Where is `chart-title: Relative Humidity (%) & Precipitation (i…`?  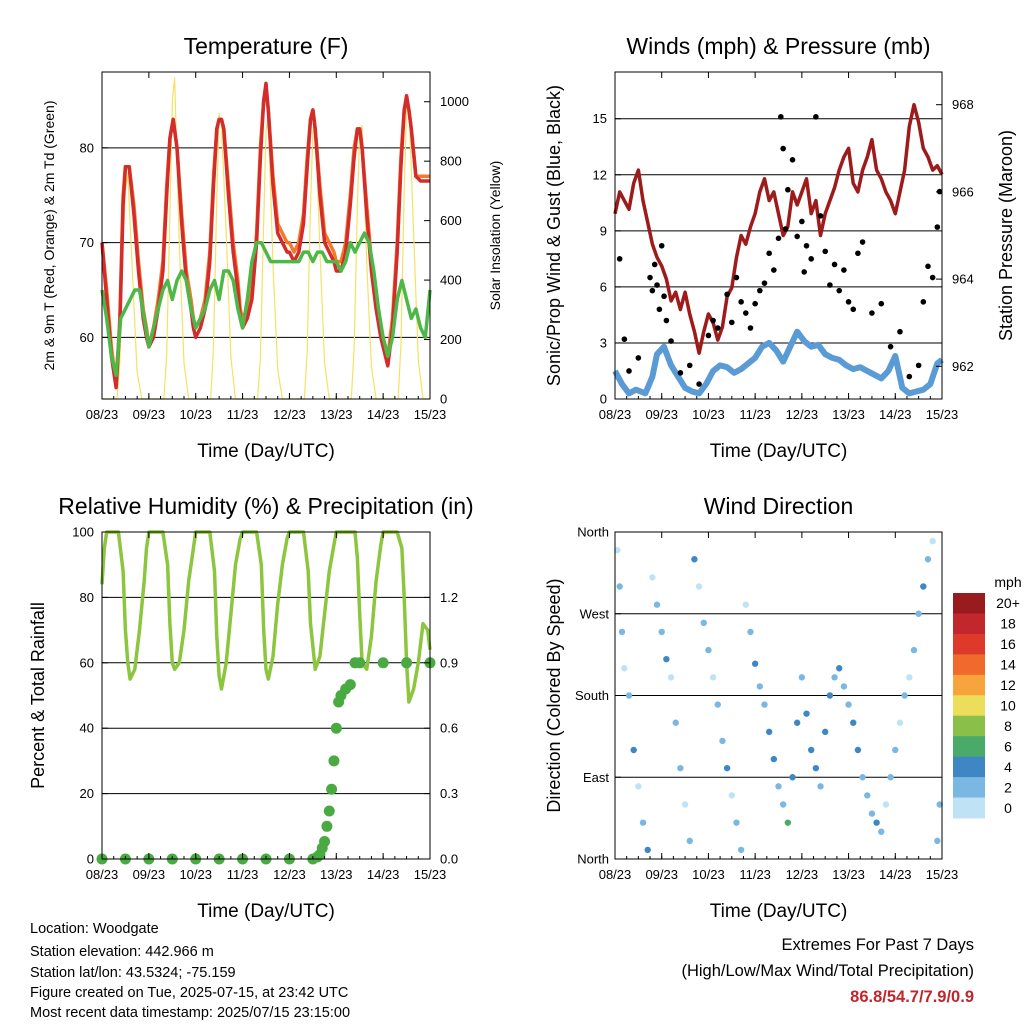 chart-title: Relative Humidity (%) & Precipitation (i… is located at coordinates (265, 506).